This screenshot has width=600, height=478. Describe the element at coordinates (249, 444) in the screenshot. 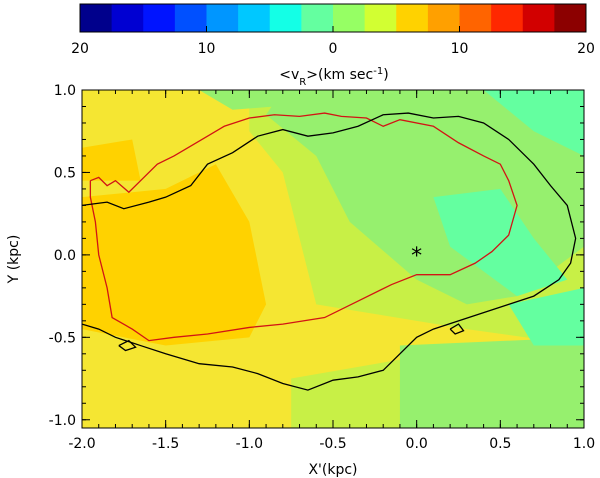

I see `x-tick-label: -1.0` at that location.